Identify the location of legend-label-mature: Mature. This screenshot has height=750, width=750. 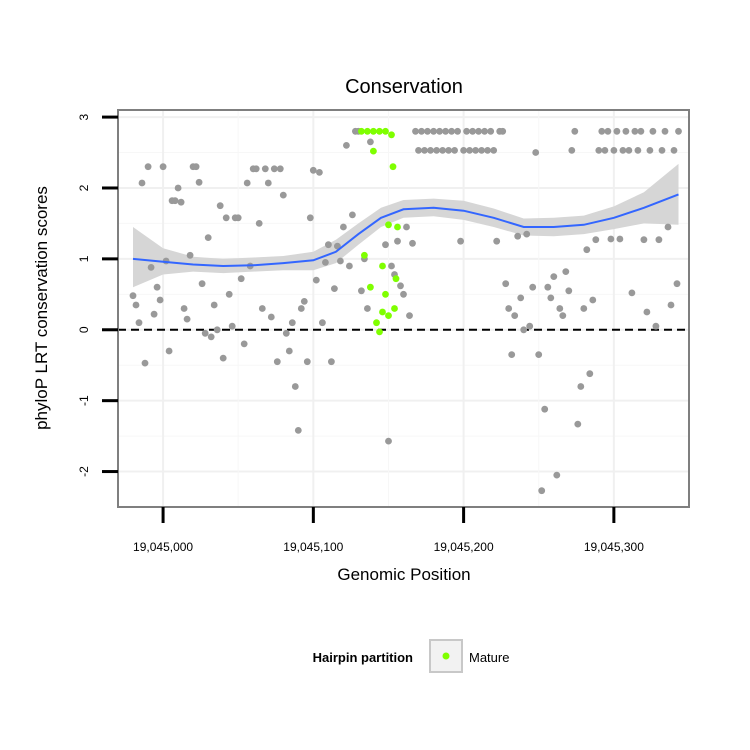
(489, 657).